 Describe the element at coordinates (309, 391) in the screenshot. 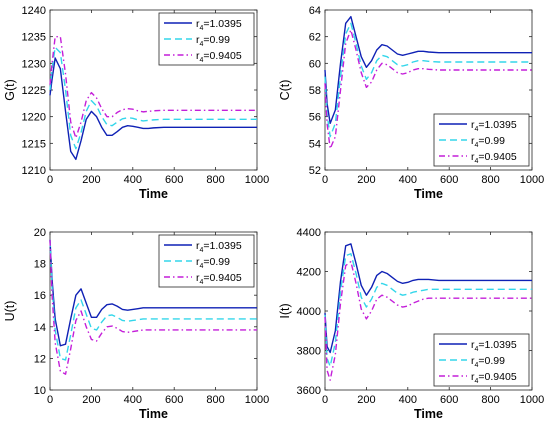

I see `y-tick-label: 3600` at that location.